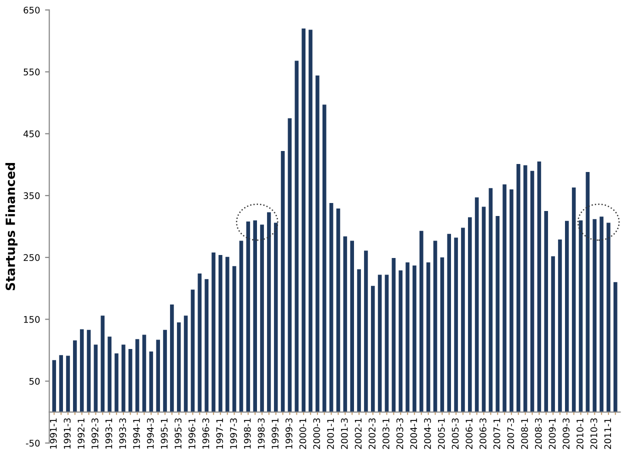 The image size is (624, 453). I want to click on x-tick-label: 1991-3, so click(67, 433).